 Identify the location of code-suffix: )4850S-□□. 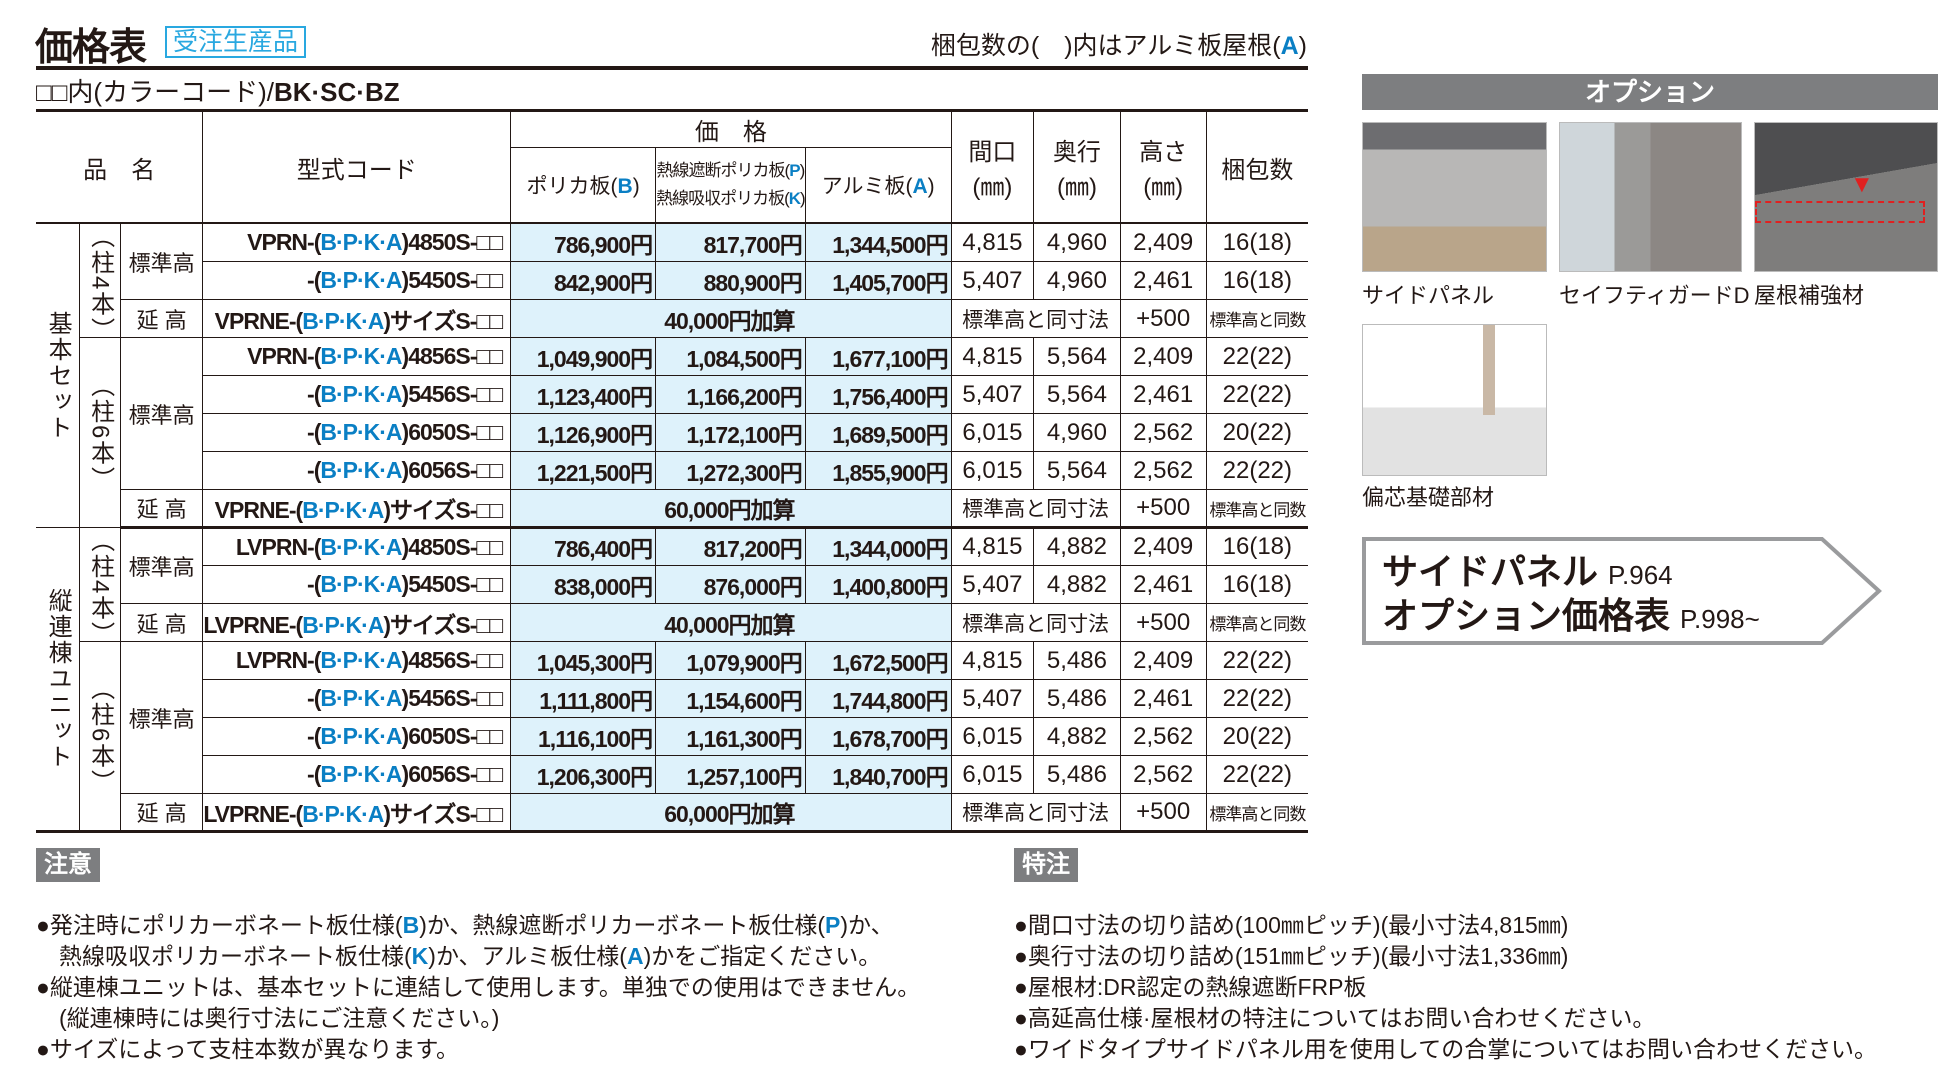
(452, 242).